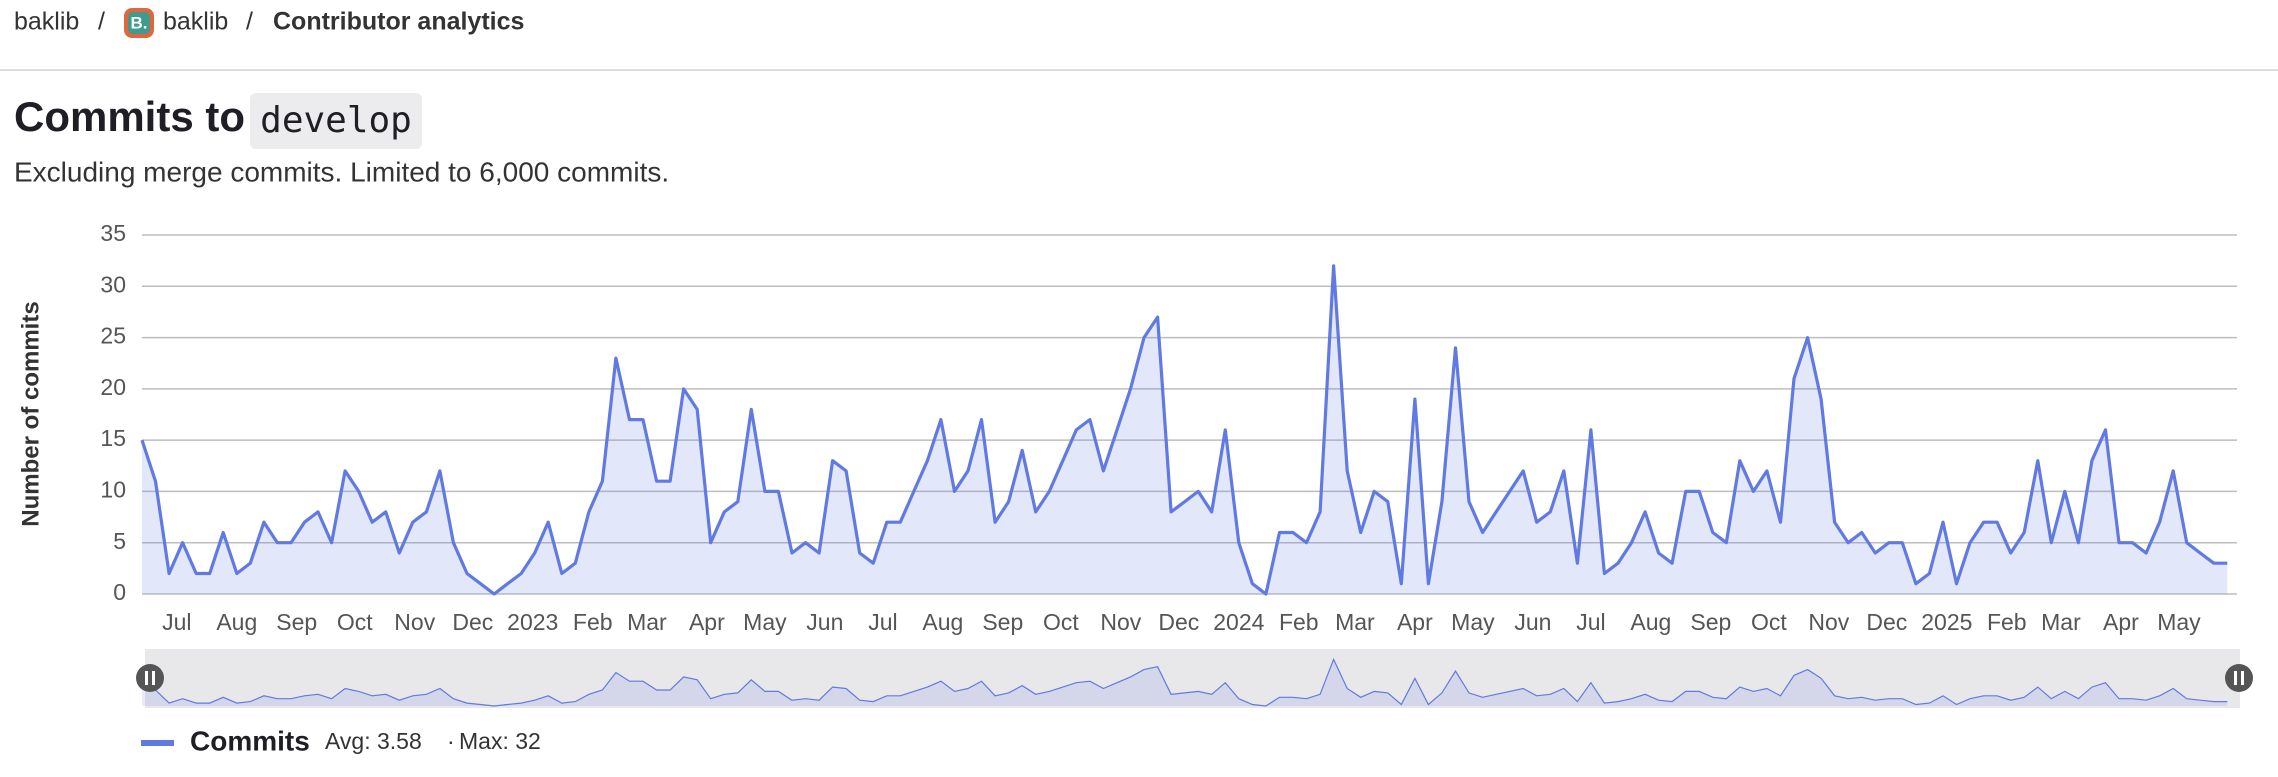  I want to click on y-tick-label: 30, so click(113, 284).